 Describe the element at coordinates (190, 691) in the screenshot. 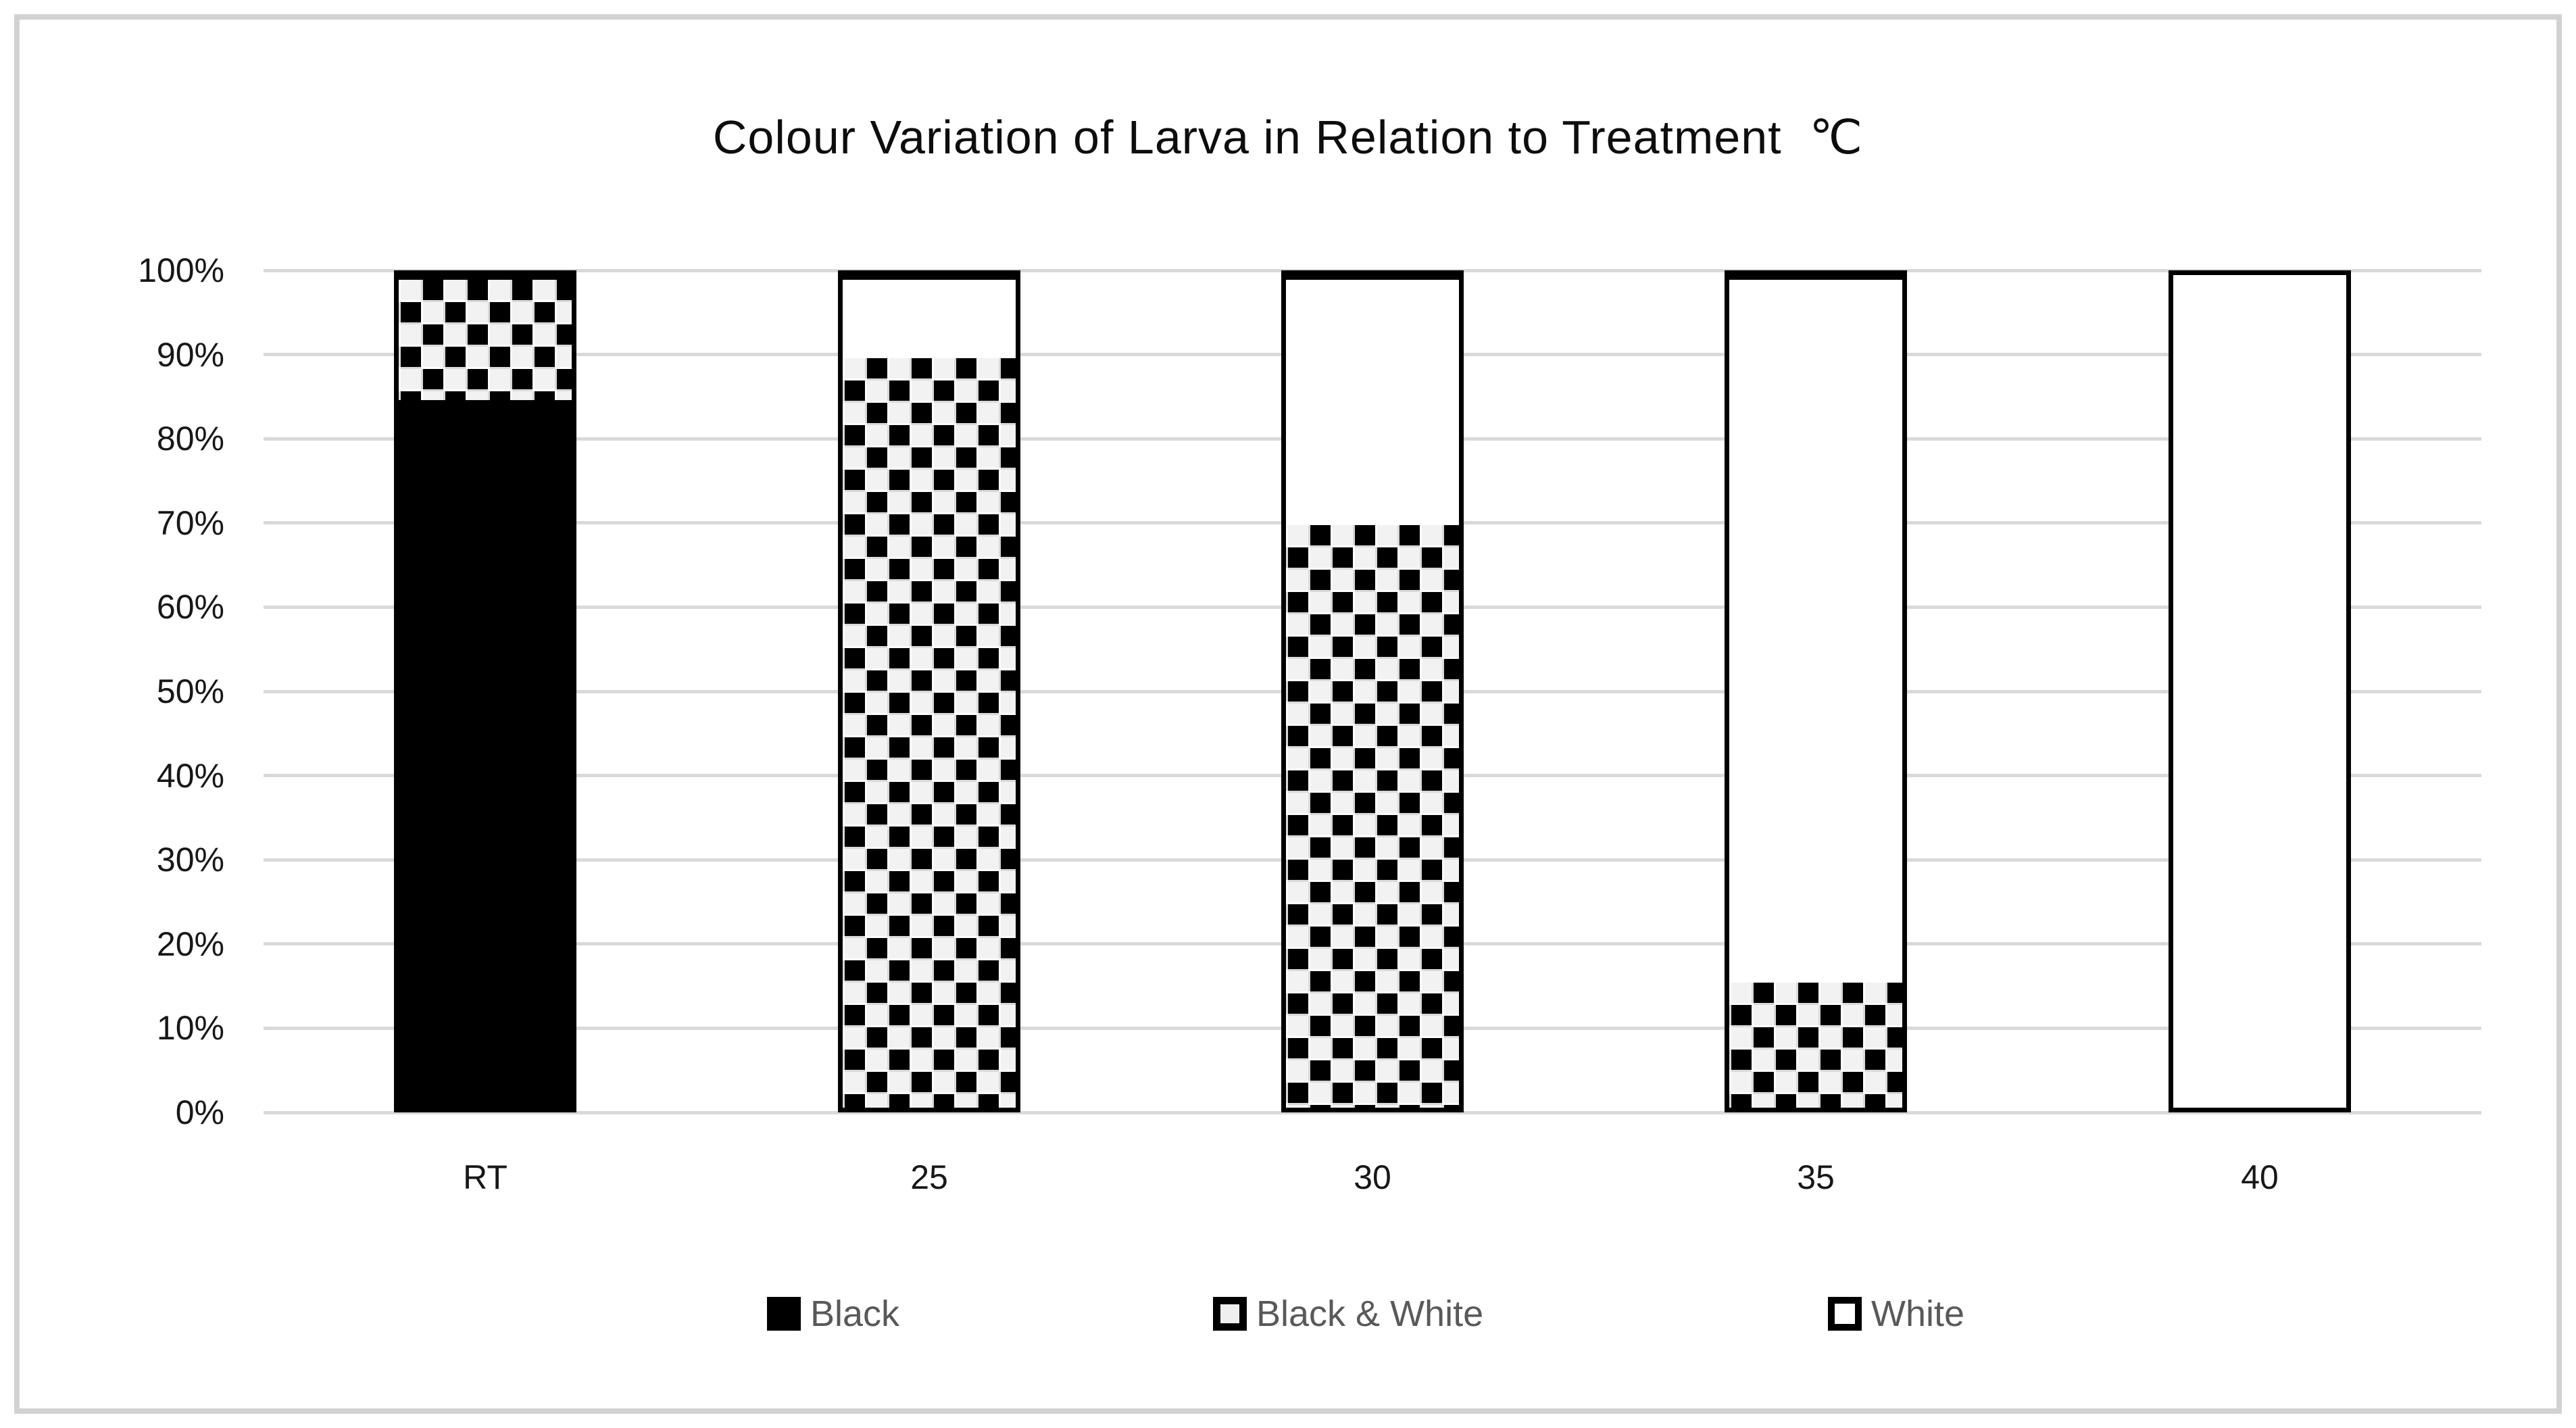

I see `y-axis-tick-label: 50%` at that location.